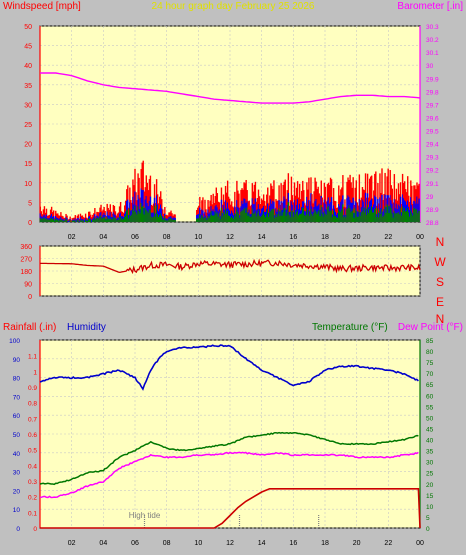  Describe the element at coordinates (35, 372) in the screenshot. I see `rain-tick-label: 1` at that location.